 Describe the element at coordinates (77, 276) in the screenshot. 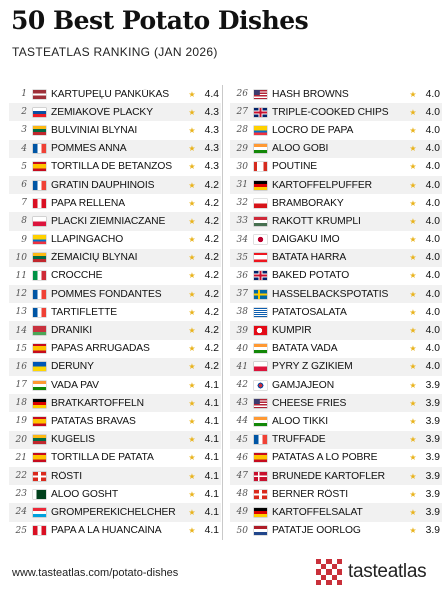

I see `dish-name: CROCCHÈ` at that location.